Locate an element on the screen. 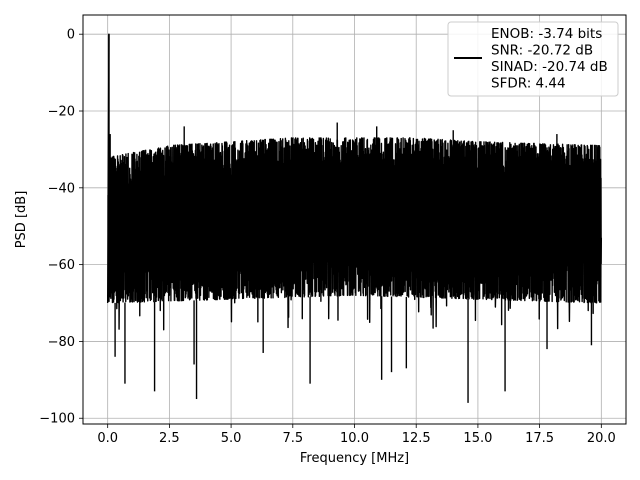 The image size is (640, 480). y-tick-label: −20 is located at coordinates (61, 112).